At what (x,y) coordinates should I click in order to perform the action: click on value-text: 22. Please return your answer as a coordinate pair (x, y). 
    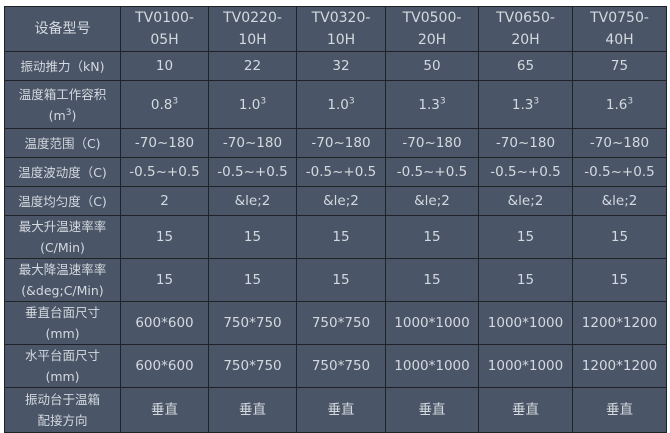
    Looking at the image, I should click on (252, 66).